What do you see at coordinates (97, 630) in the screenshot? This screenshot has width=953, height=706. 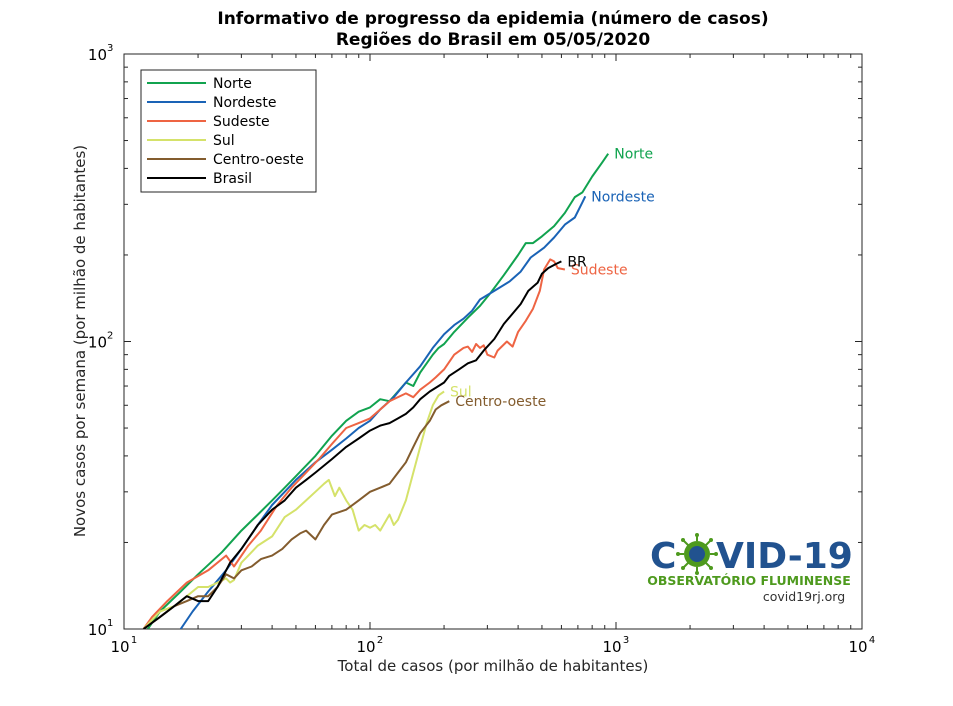 I see `y-tick-label-0: 10` at bounding box center [97, 630].